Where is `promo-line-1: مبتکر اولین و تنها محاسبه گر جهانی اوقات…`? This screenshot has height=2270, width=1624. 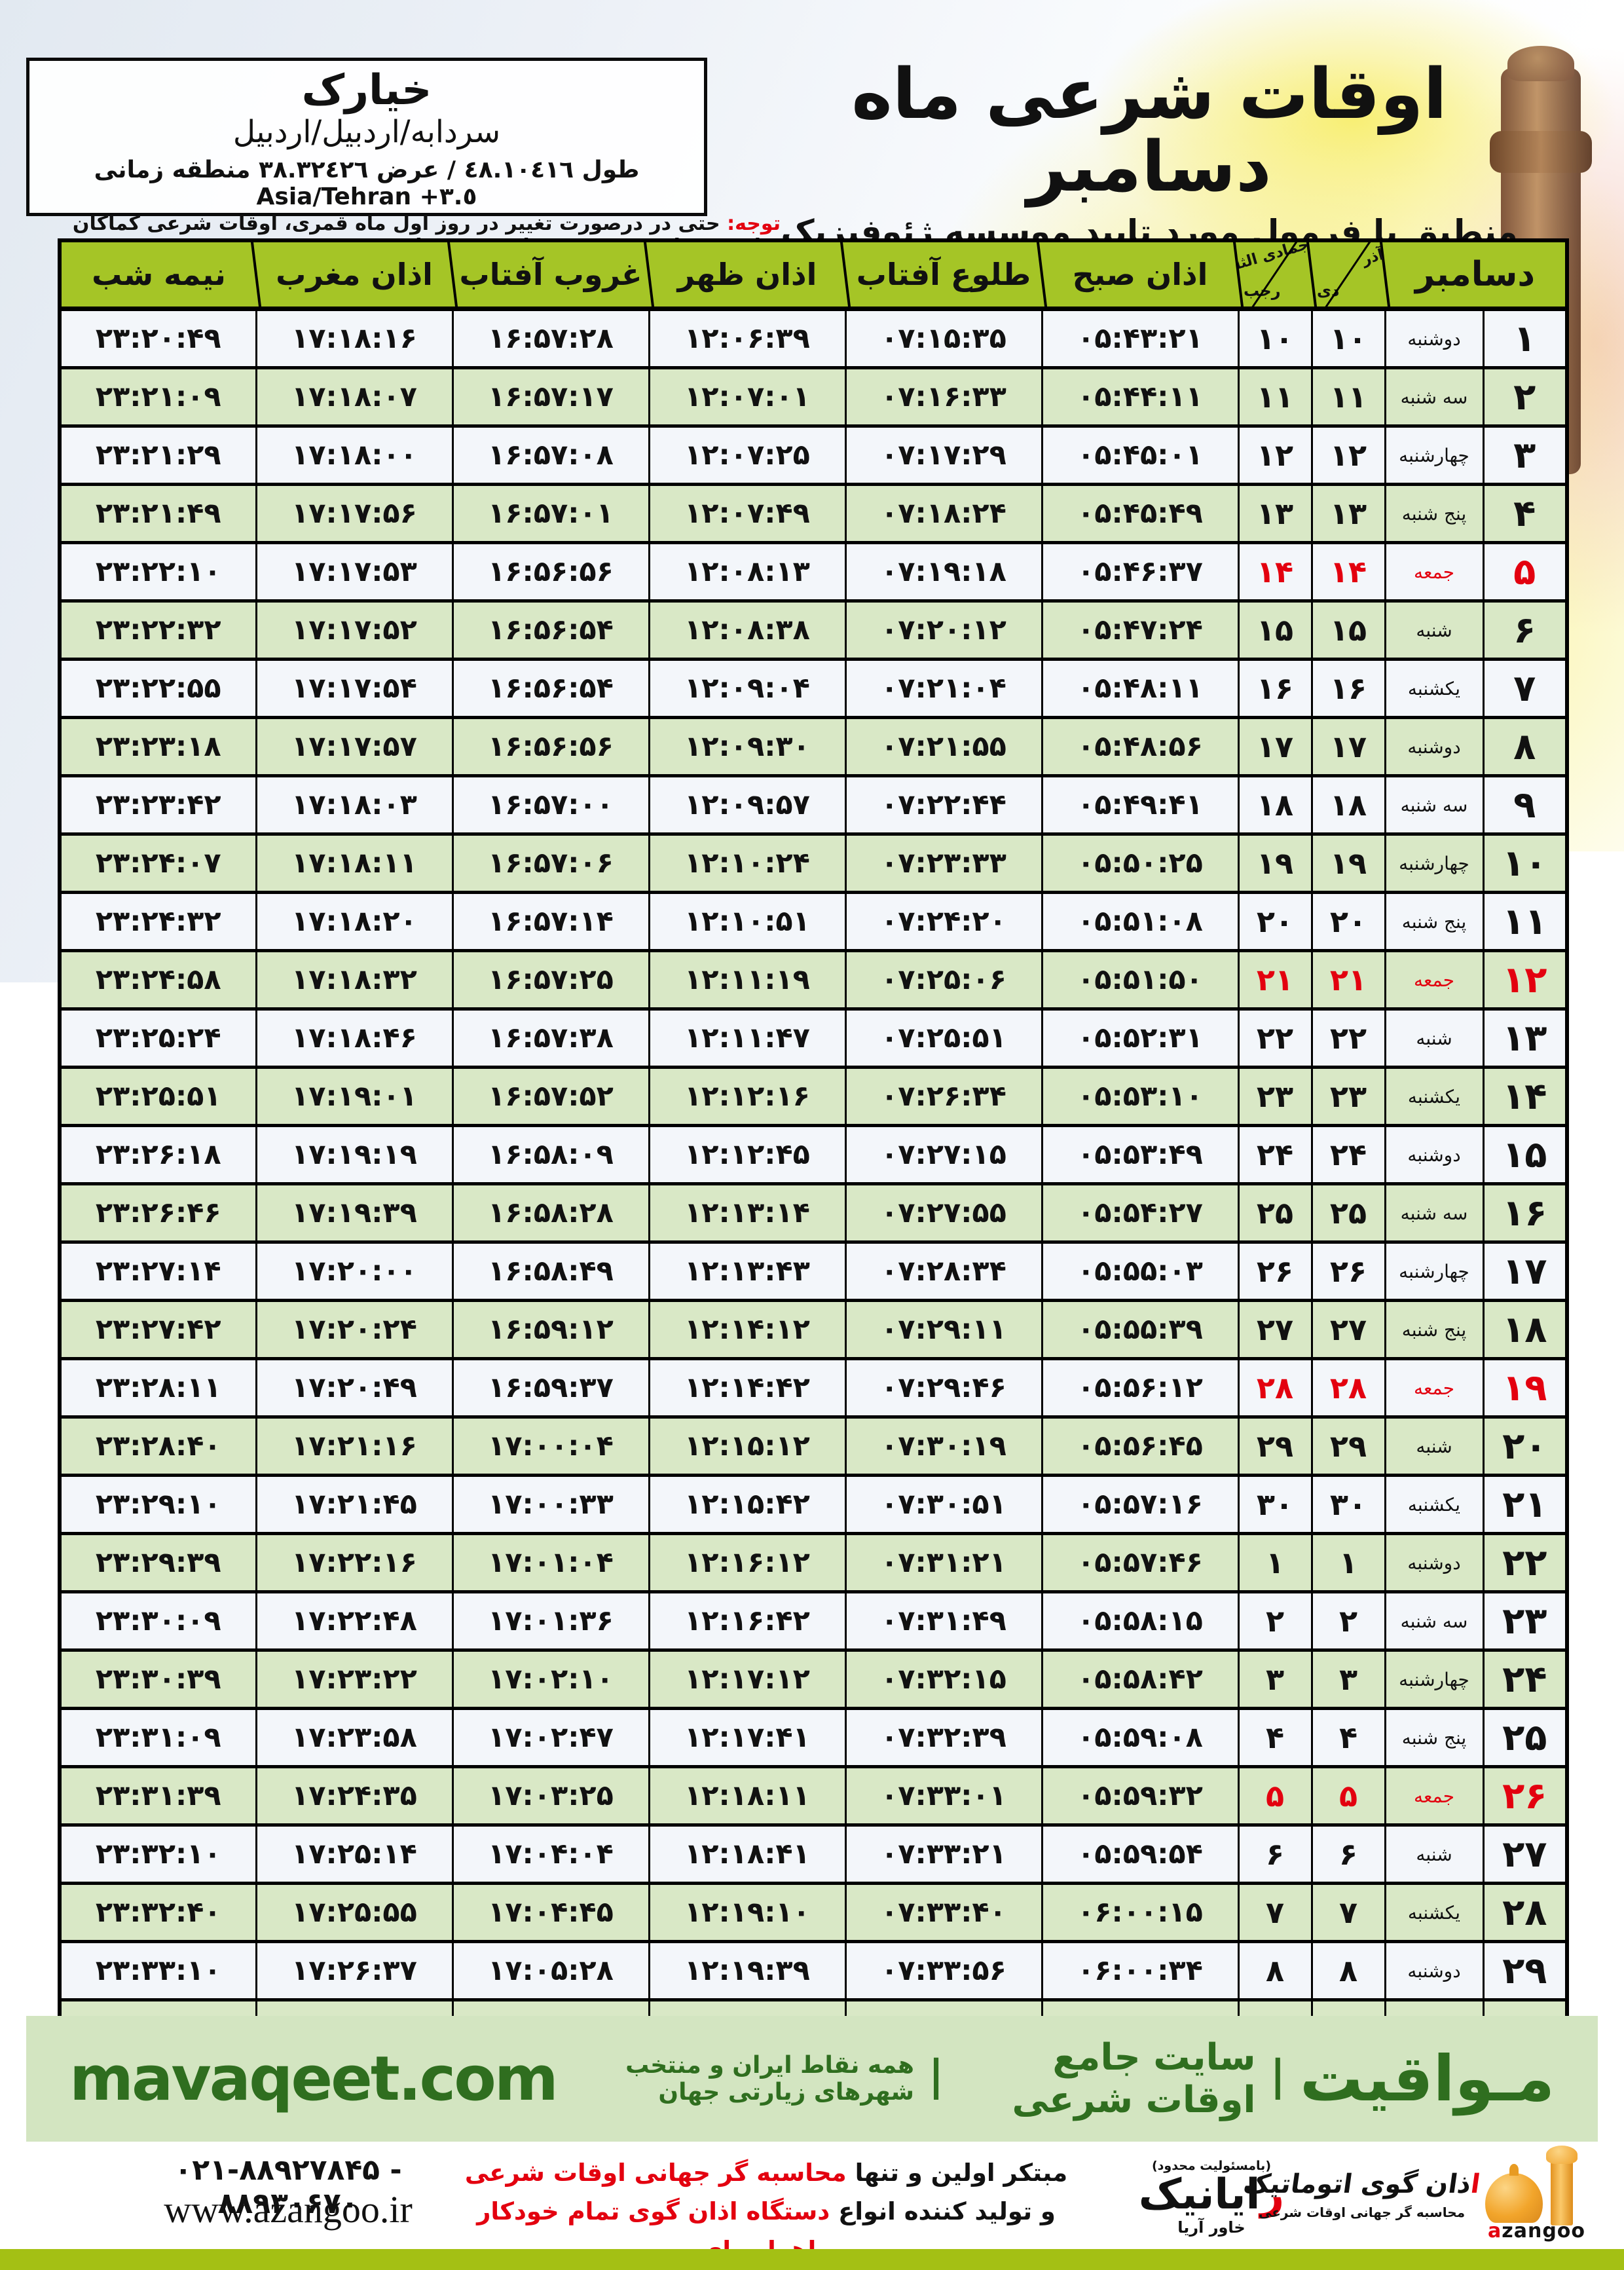
promo-line-1: مبتکر اولین و تنها محاسبه گر جهانی اوقات… is located at coordinates (766, 2172).